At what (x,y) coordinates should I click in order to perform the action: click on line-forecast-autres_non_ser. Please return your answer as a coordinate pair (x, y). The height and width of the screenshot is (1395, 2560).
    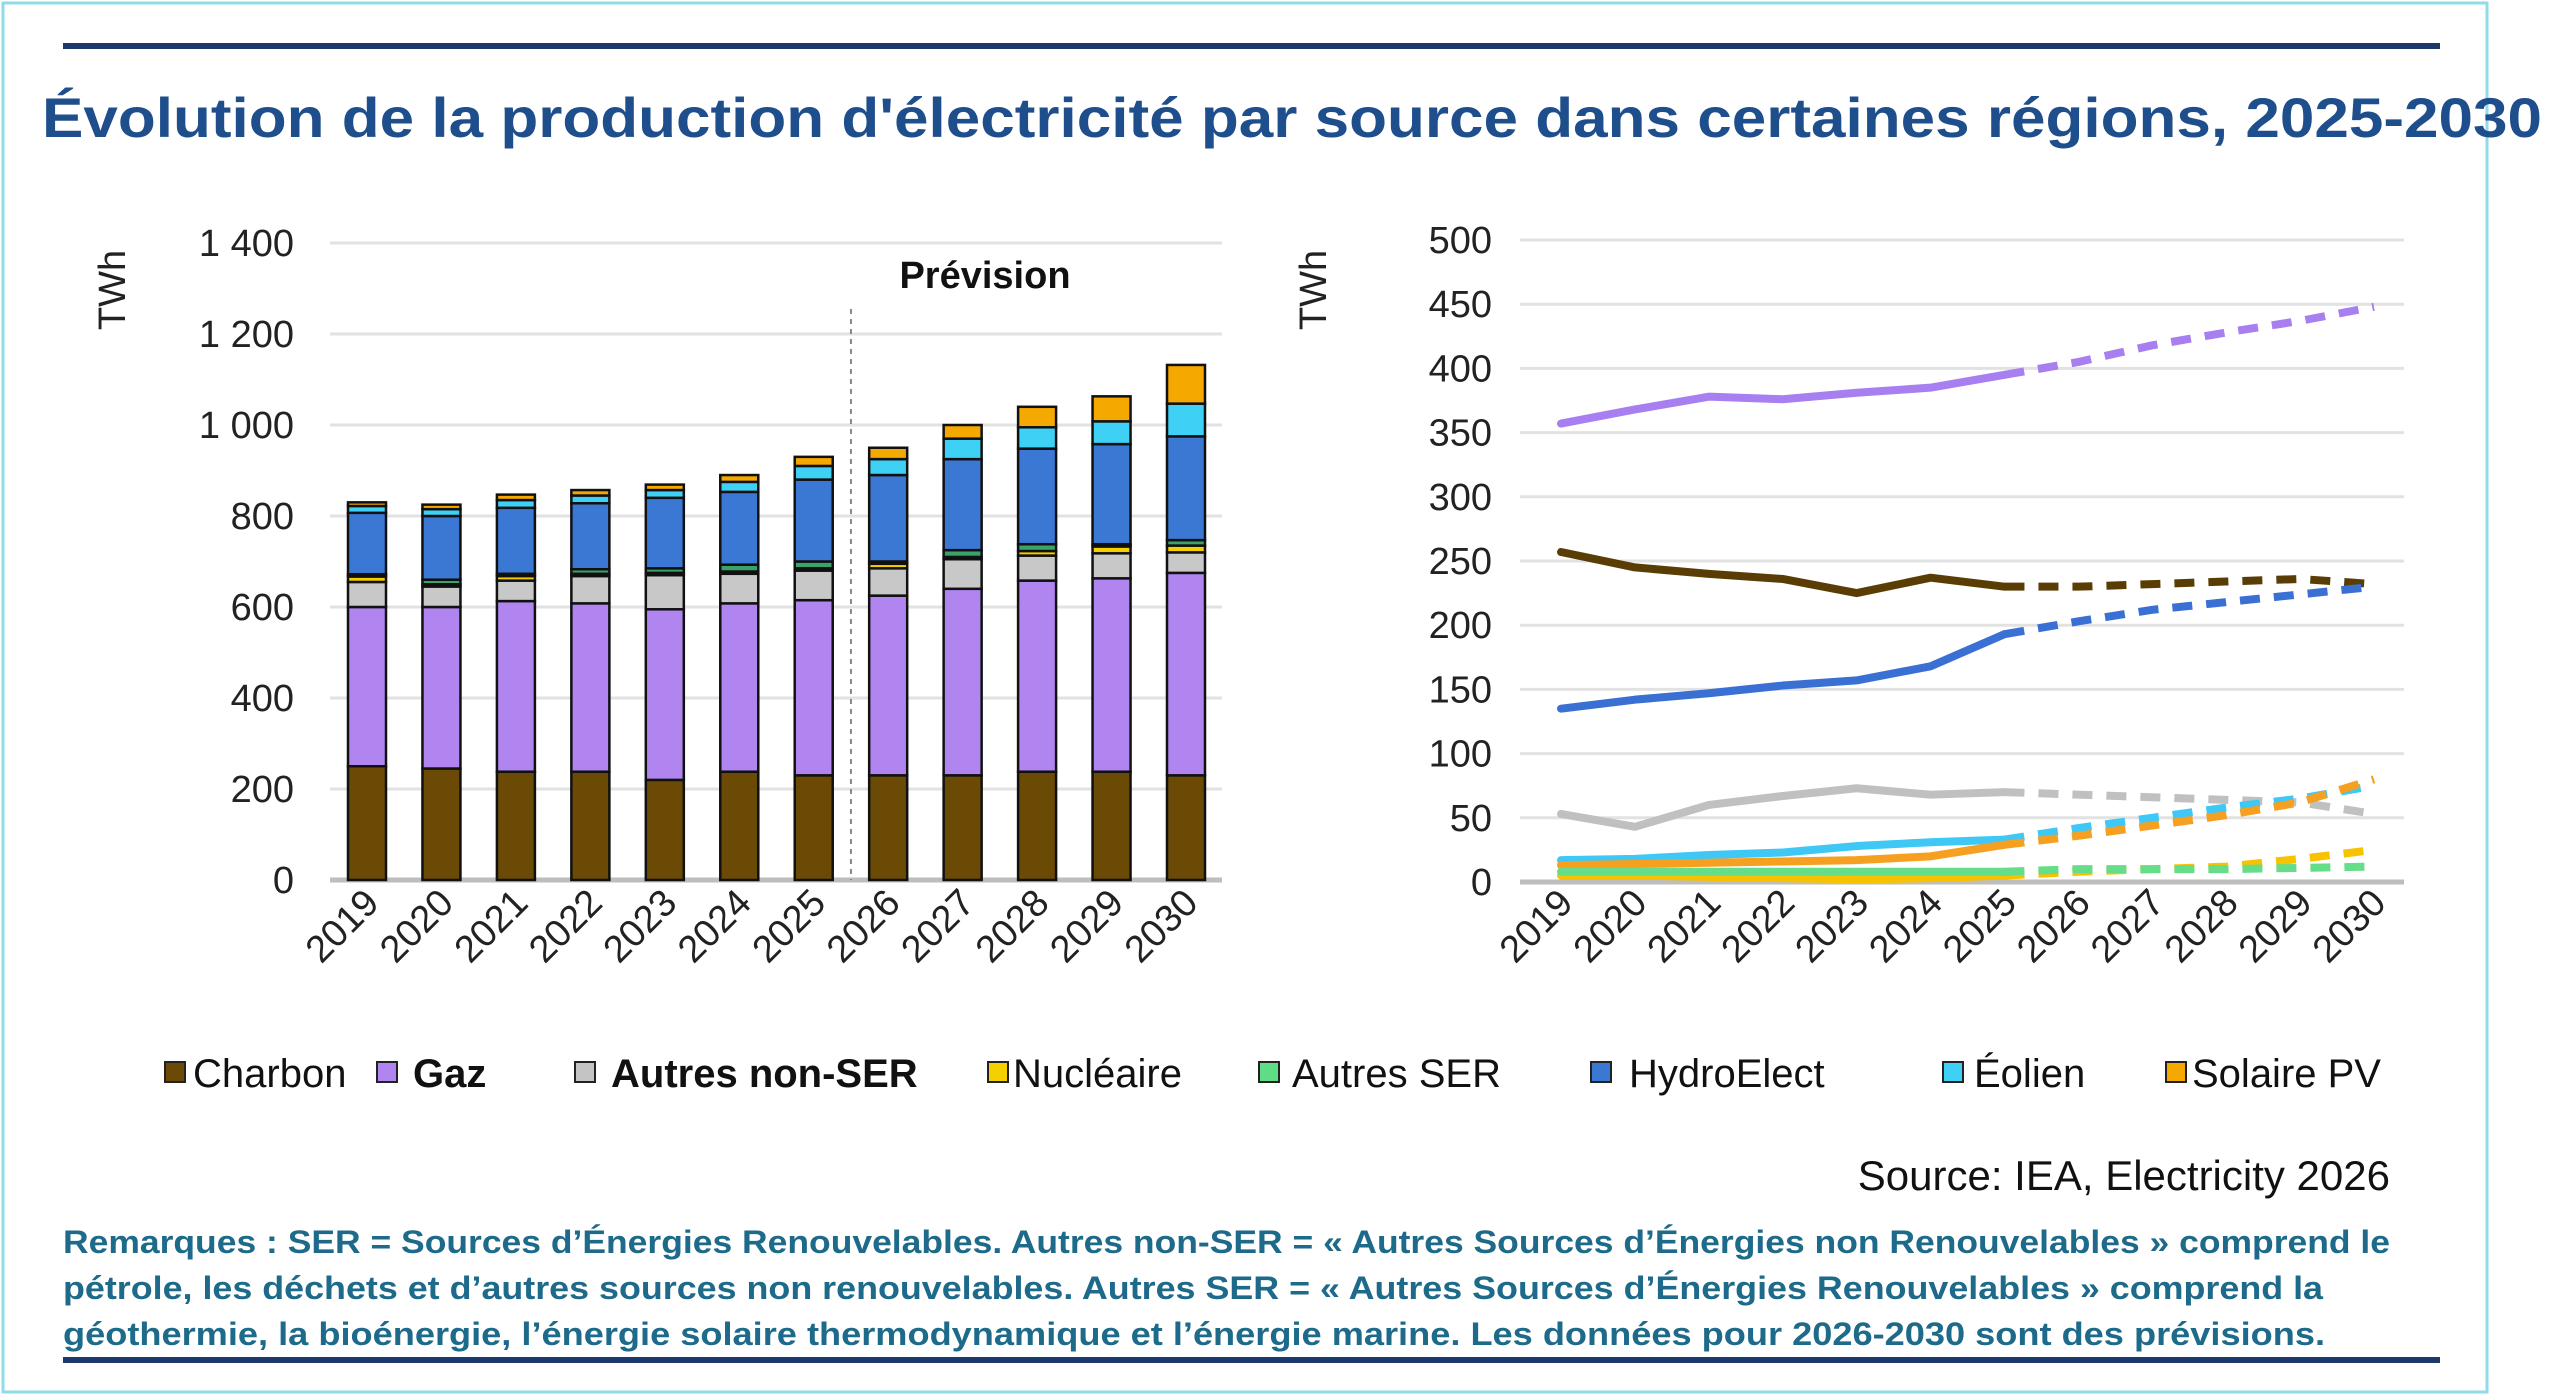
    Looking at the image, I should click on (2189, 803).